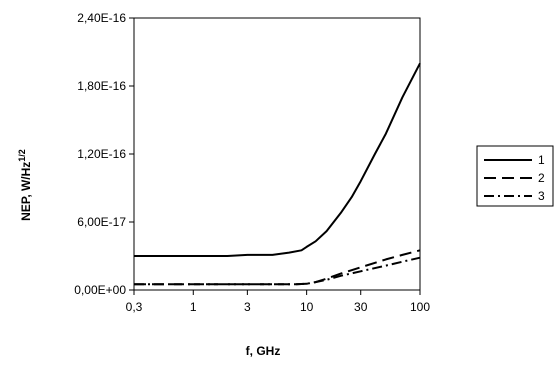 Image resolution: width=554 pixels, height=367 pixels. What do you see at coordinates (101, 86) in the screenshot?
I see `y-tick-label: 1,80E-16` at bounding box center [101, 86].